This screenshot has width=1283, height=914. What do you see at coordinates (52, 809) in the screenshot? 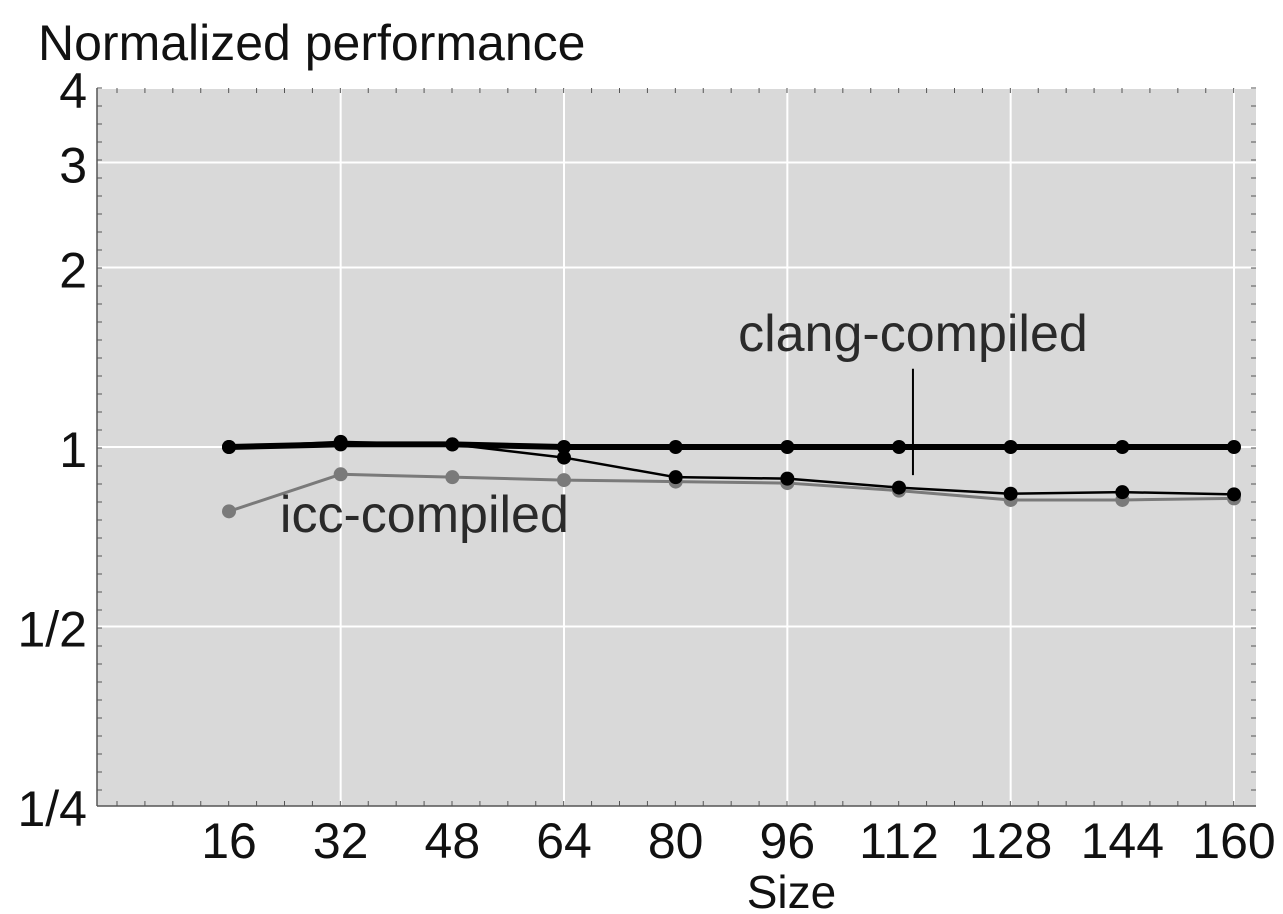
I see `y-tick-label: 1/4` at bounding box center [52, 809].